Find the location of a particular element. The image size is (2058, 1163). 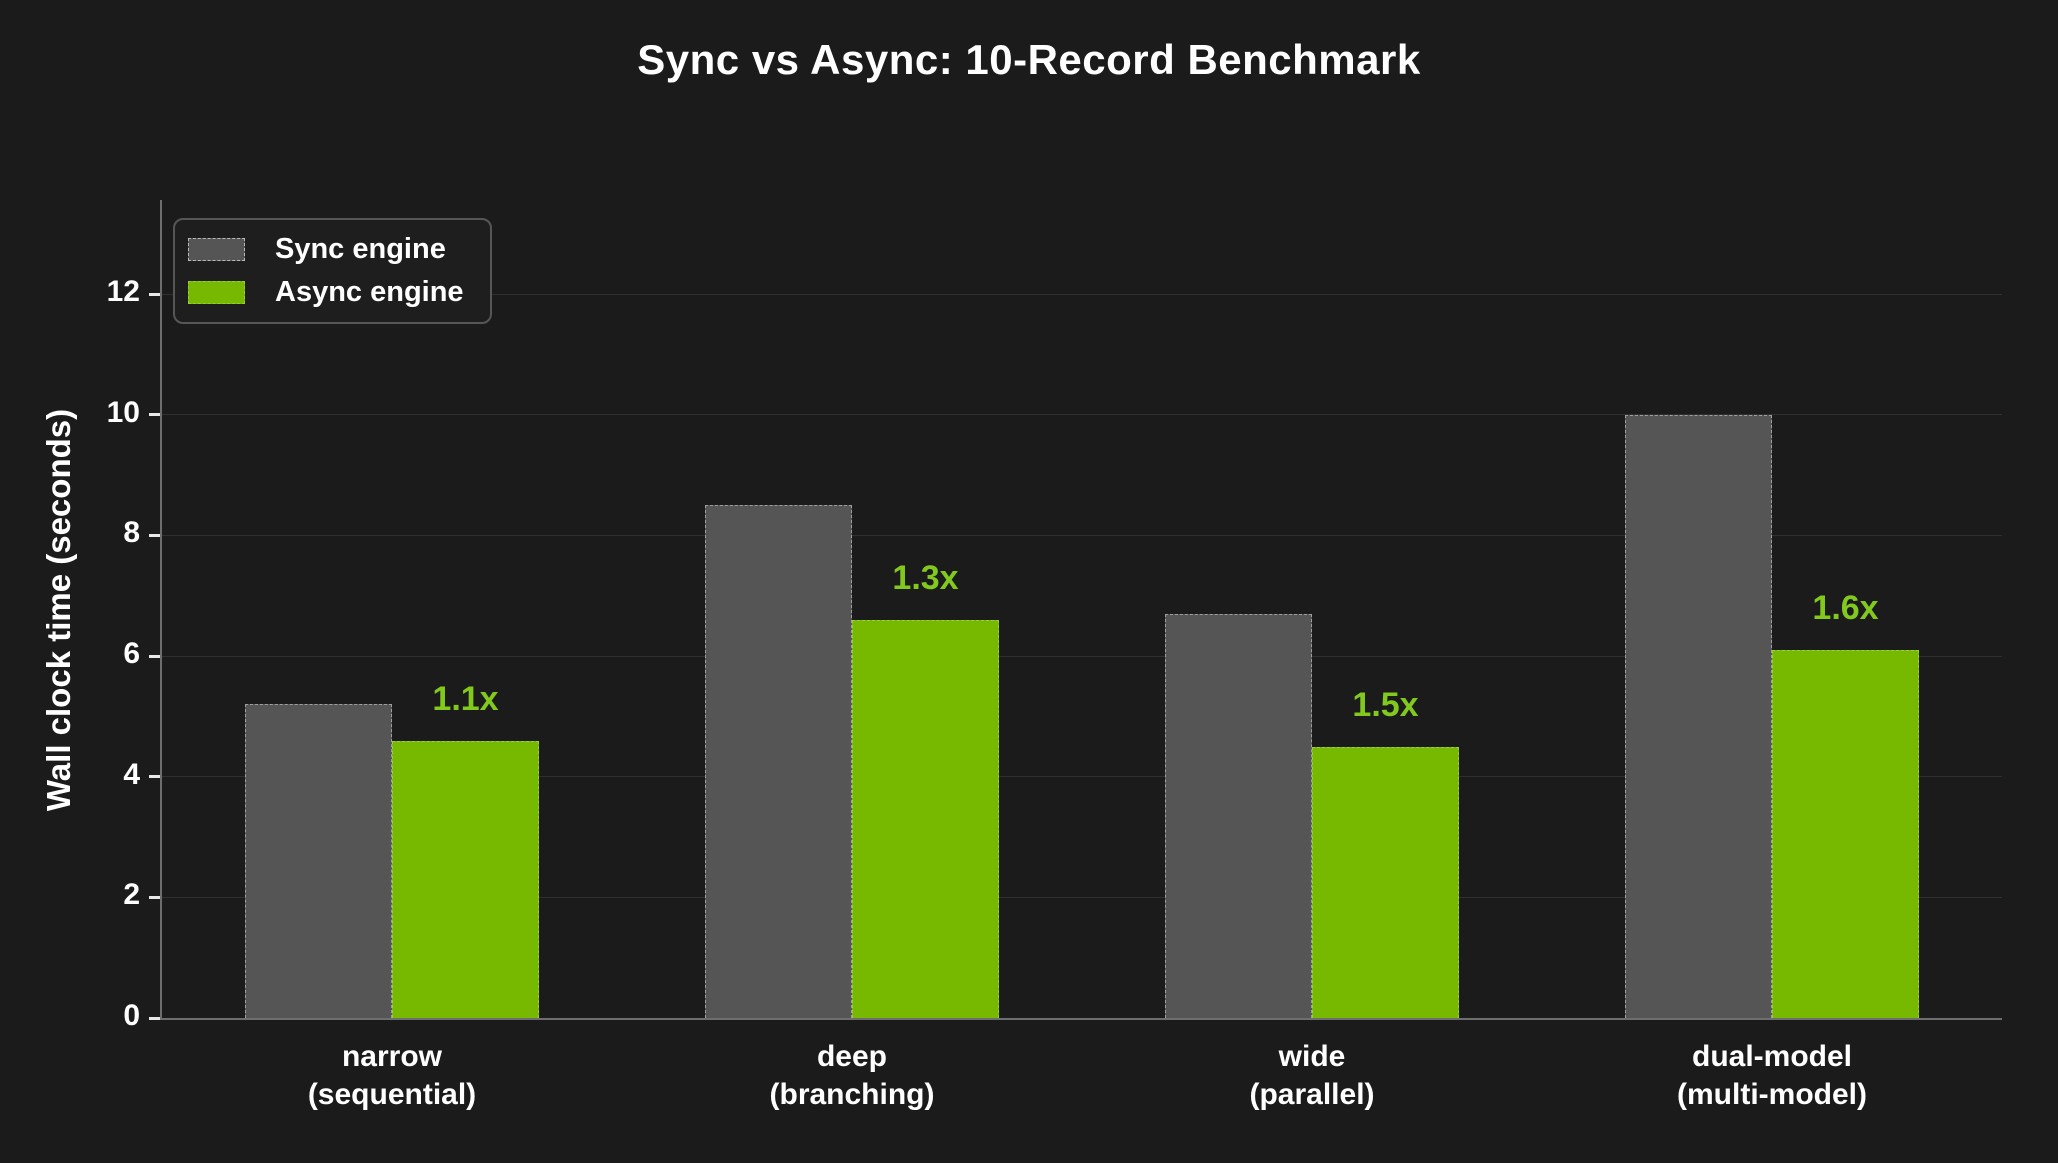

speedup-label: 1.6x is located at coordinates (1845, 608).